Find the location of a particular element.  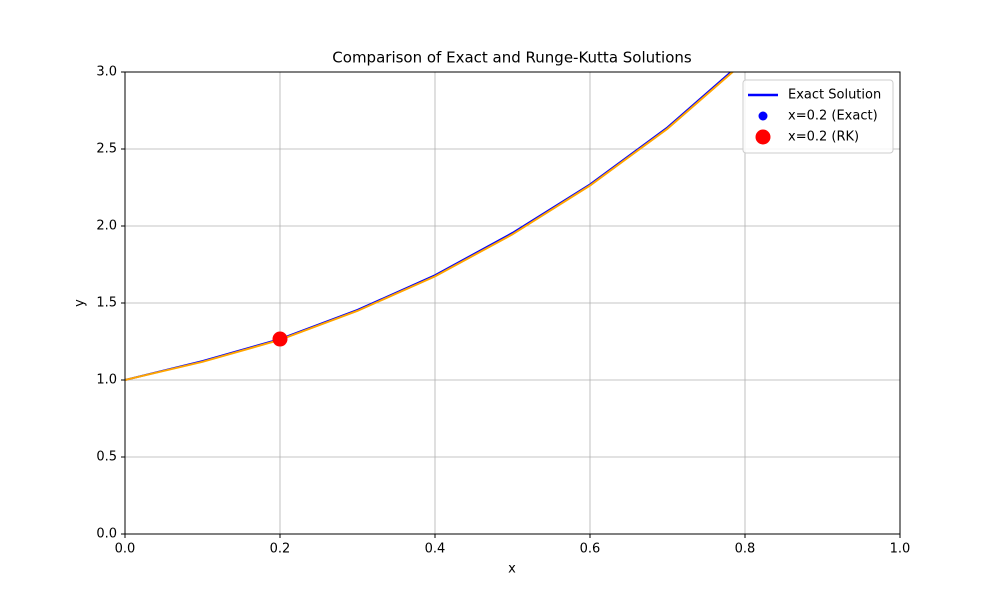

y-tick-label: 1.0 is located at coordinates (106, 380).